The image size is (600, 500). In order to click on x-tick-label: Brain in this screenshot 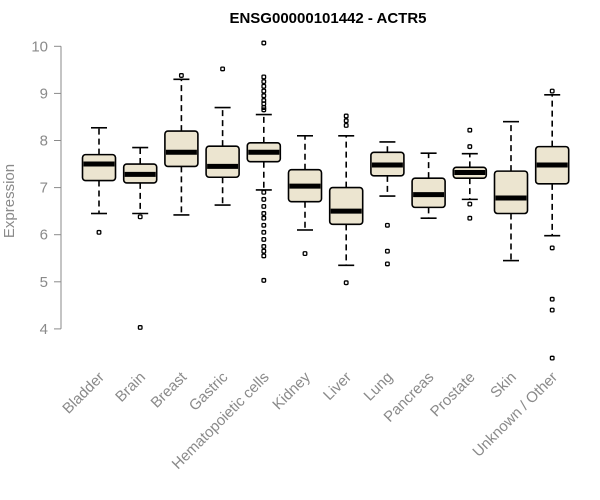, I will do `click(130, 387)`.